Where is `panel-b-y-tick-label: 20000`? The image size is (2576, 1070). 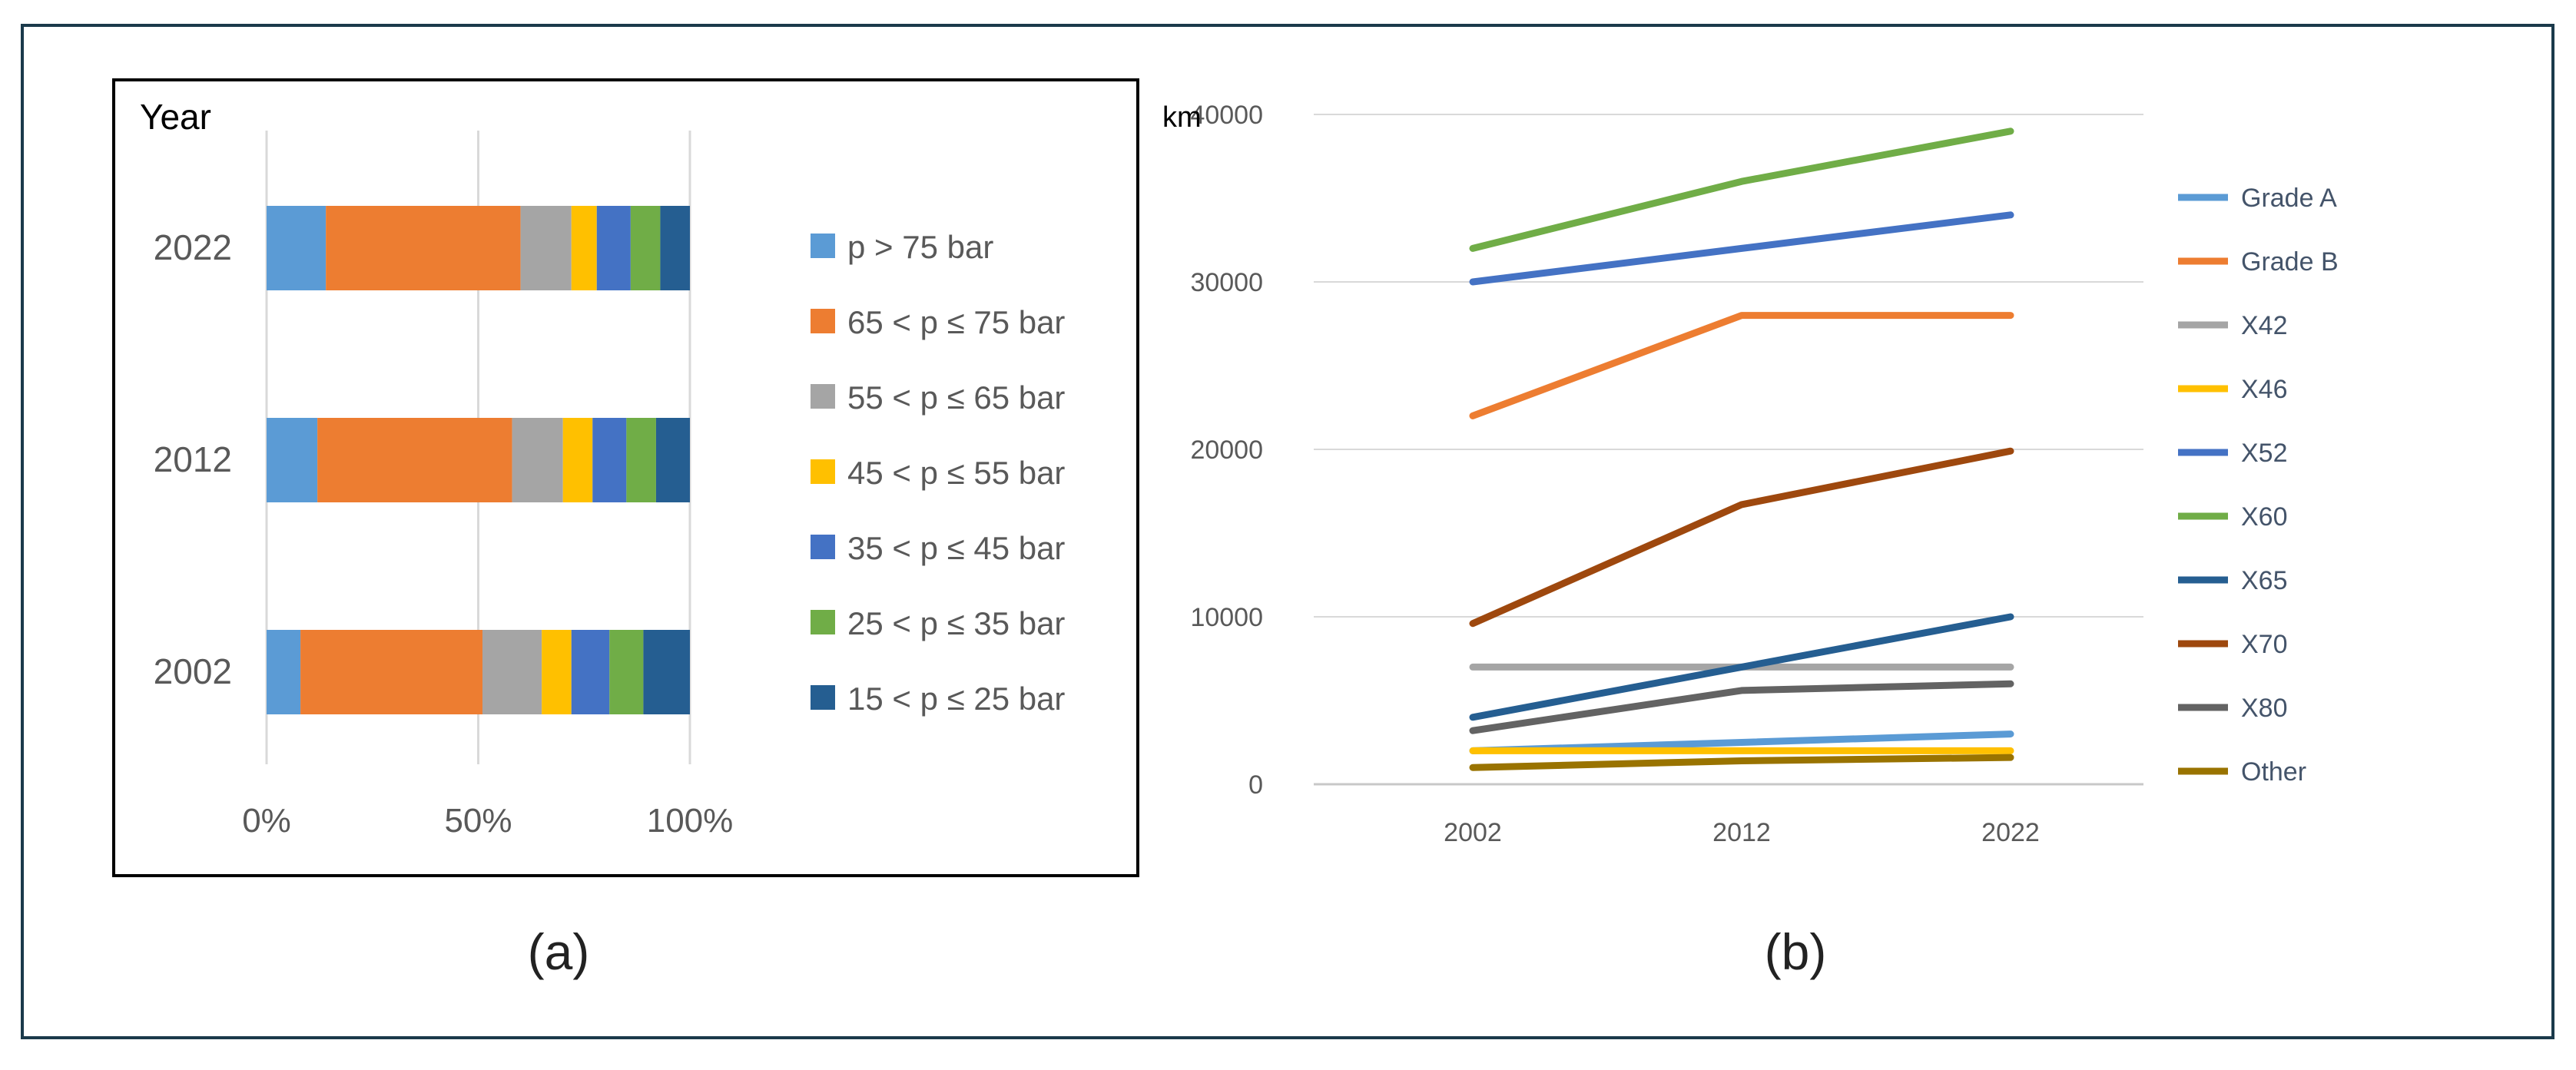 panel-b-y-tick-label: 20000 is located at coordinates (1226, 451).